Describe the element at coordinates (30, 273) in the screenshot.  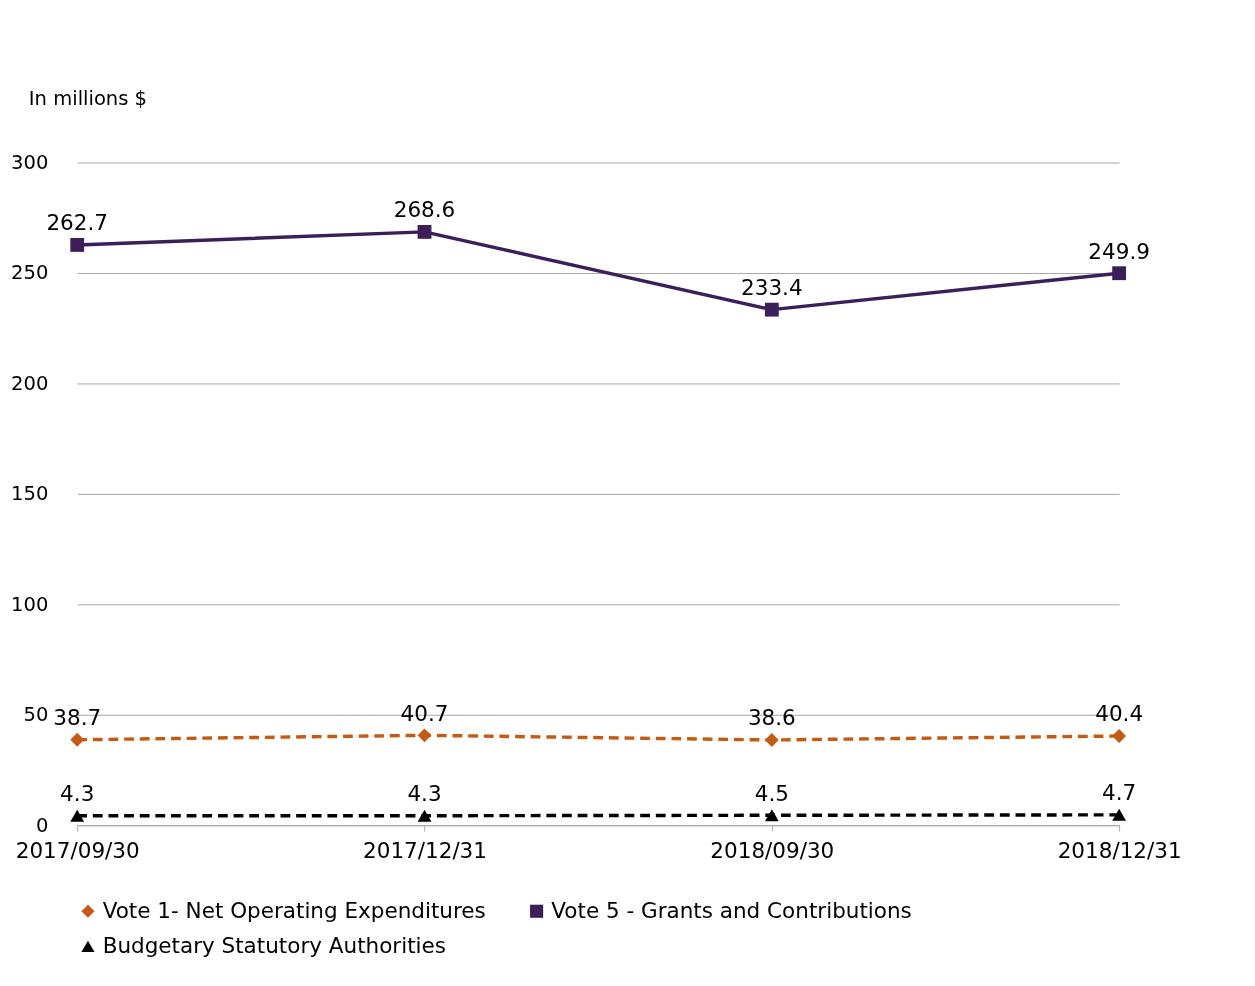
I see `y-tick-label: 250` at that location.